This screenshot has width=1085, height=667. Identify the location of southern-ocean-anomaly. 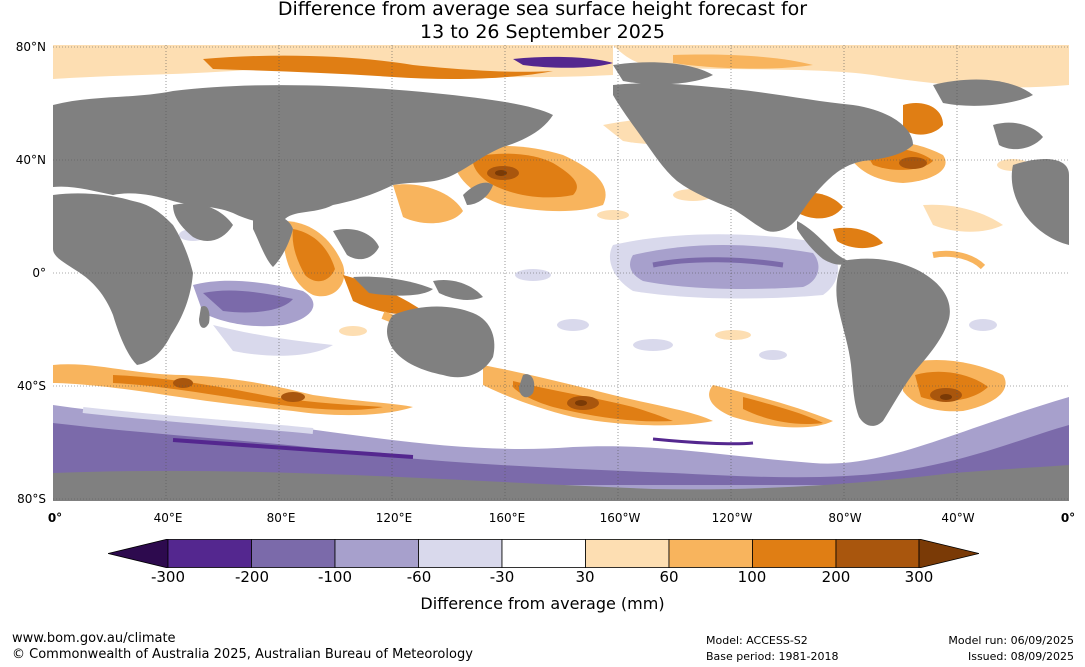
(561, 443).